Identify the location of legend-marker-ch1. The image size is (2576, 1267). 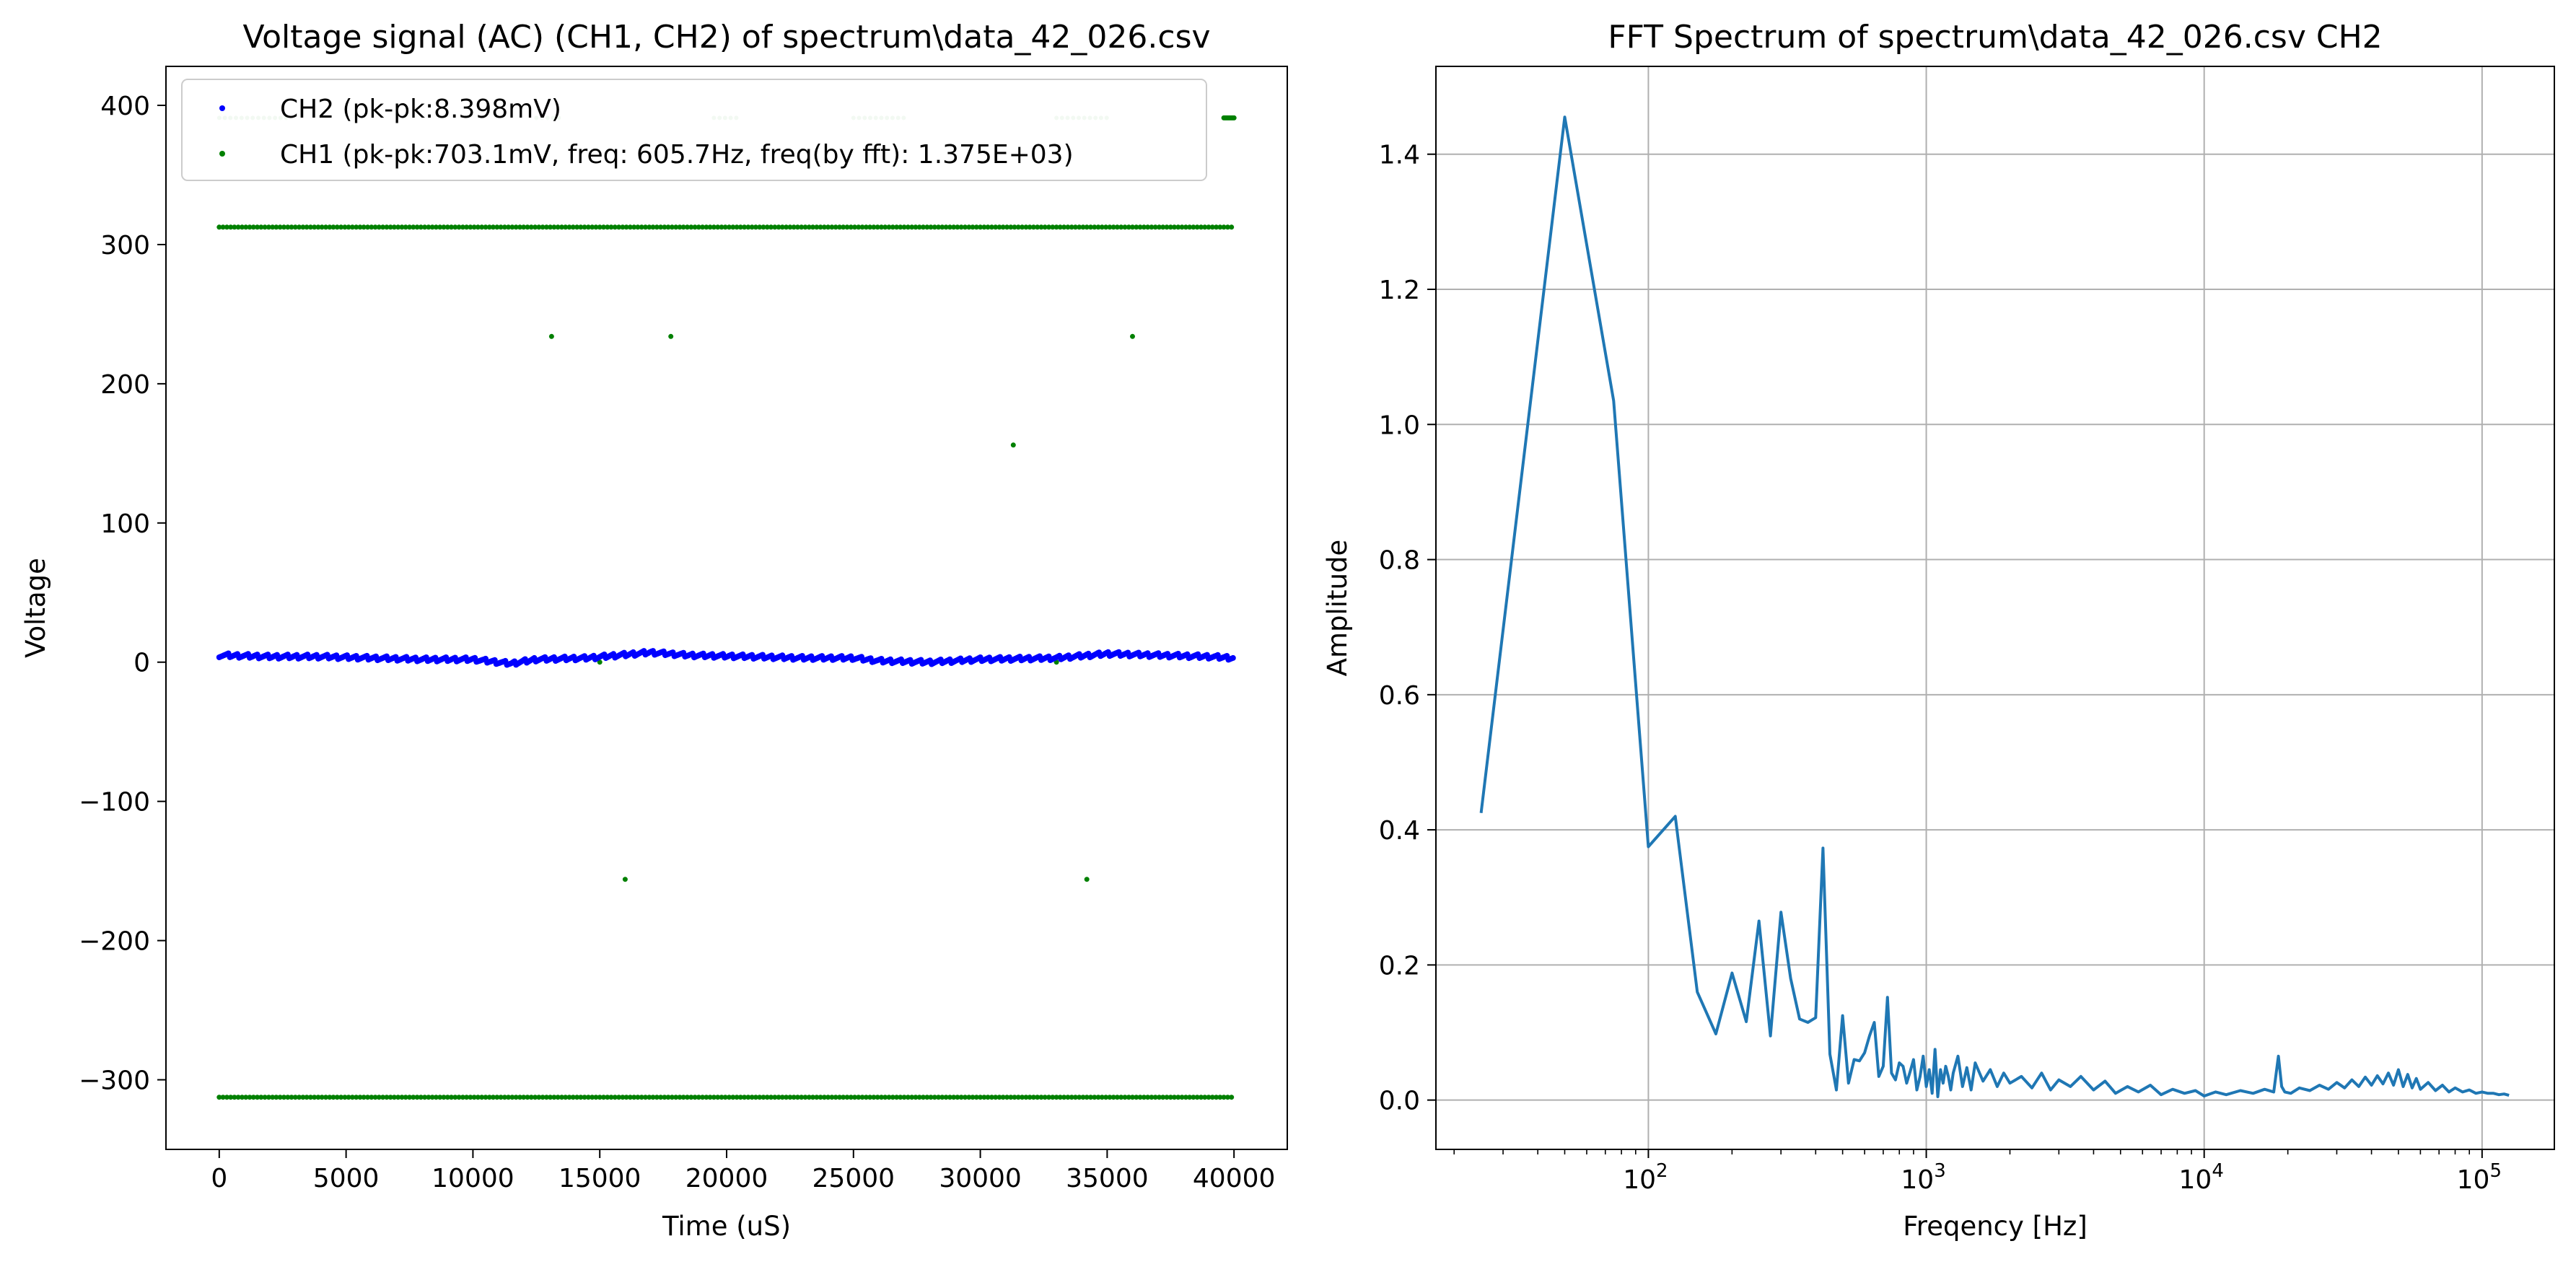
(222, 154).